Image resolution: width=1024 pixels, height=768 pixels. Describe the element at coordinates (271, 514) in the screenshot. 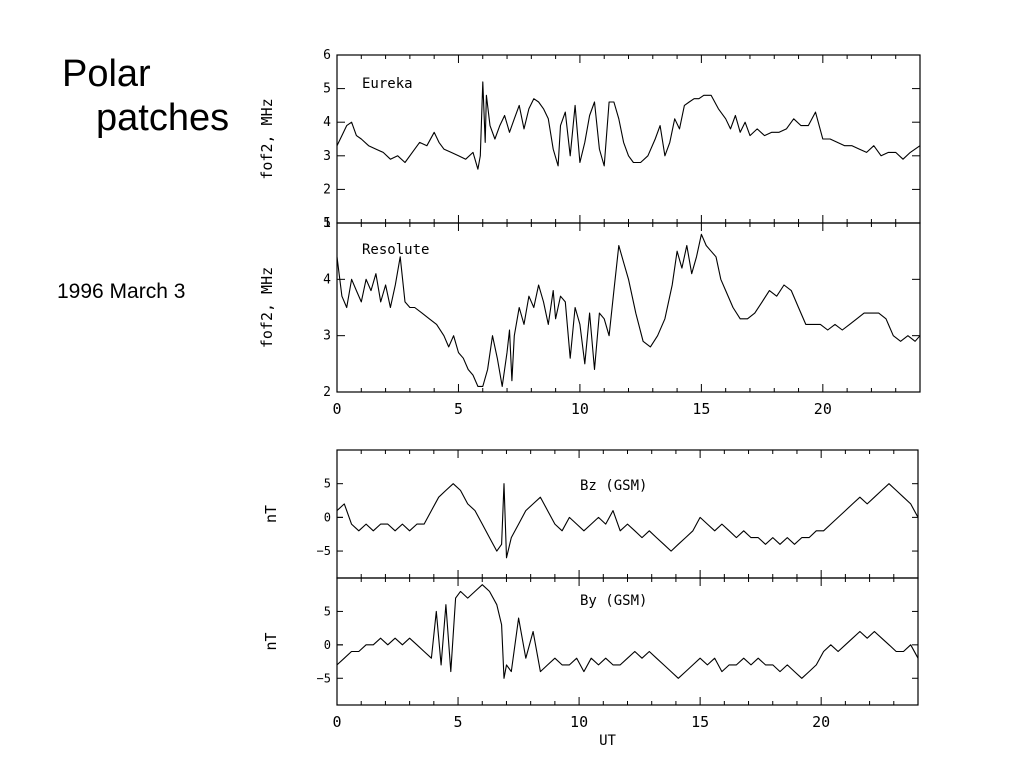

I see `bz-ylabel: nT` at that location.